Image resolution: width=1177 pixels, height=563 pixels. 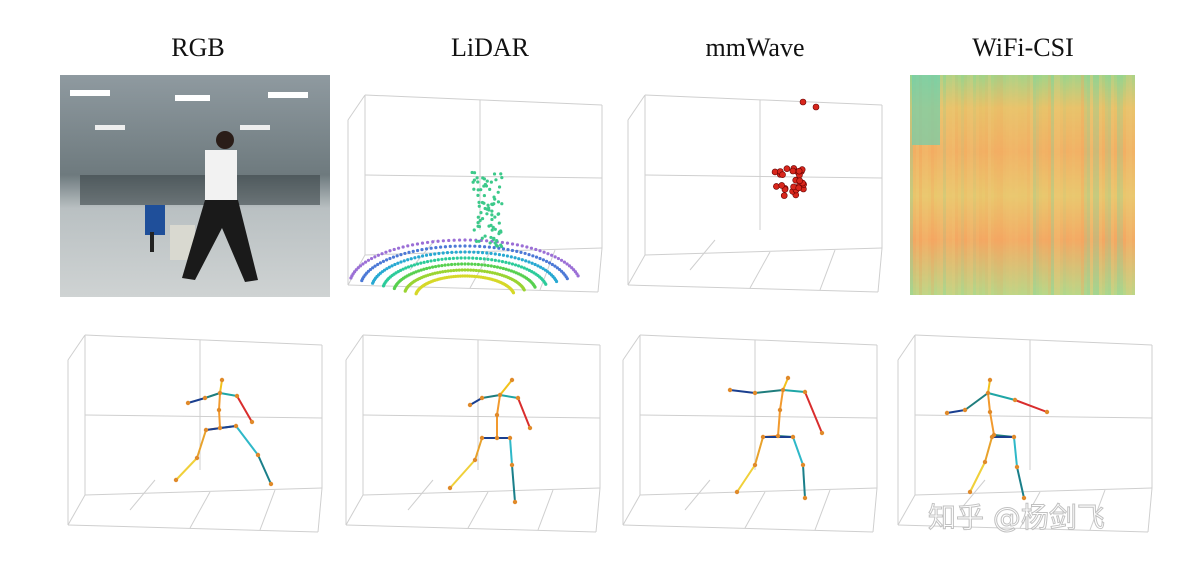 What do you see at coordinates (1022, 185) in the screenshot?
I see `csi-heatmap` at bounding box center [1022, 185].